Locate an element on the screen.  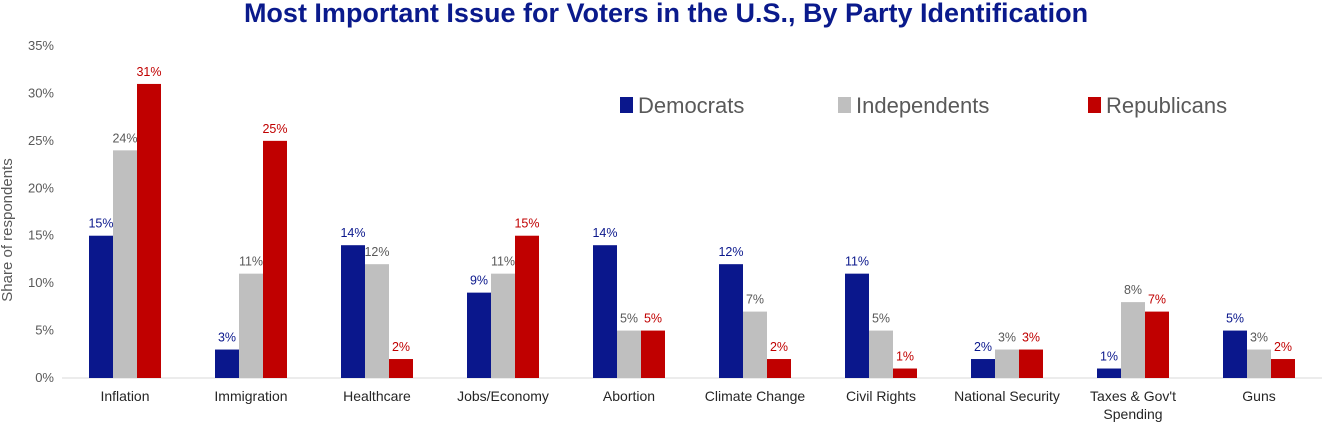
x-category-label: Immigration is located at coordinates (250, 396).